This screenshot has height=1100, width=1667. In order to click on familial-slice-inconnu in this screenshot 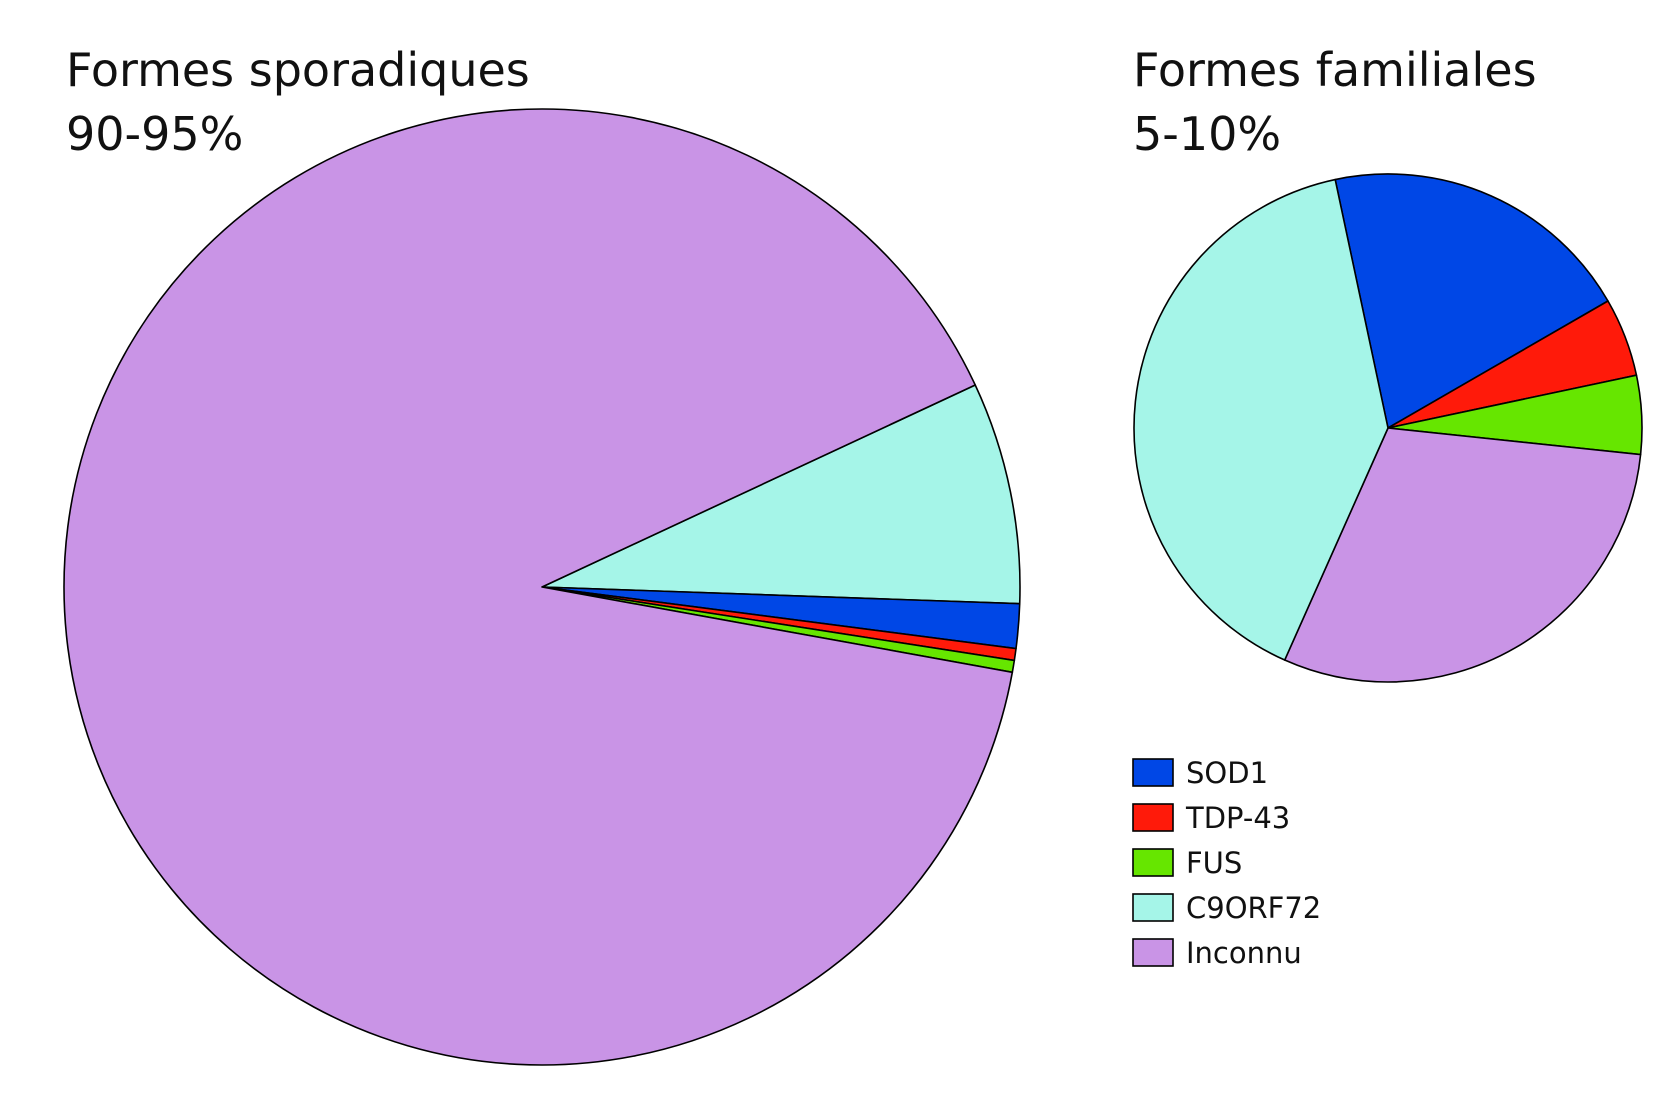, I will do `click(1462, 555)`.